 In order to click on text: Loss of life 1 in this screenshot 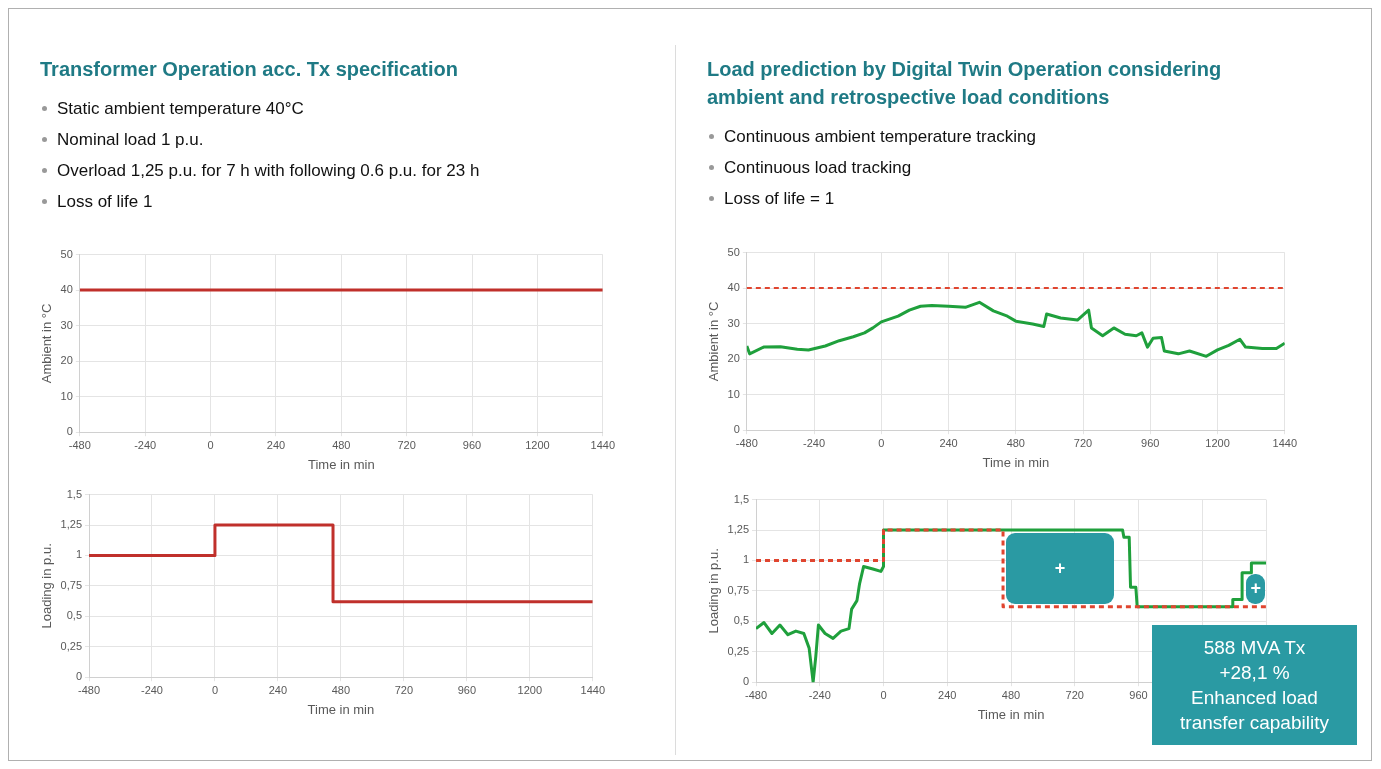, I will do `click(105, 201)`.